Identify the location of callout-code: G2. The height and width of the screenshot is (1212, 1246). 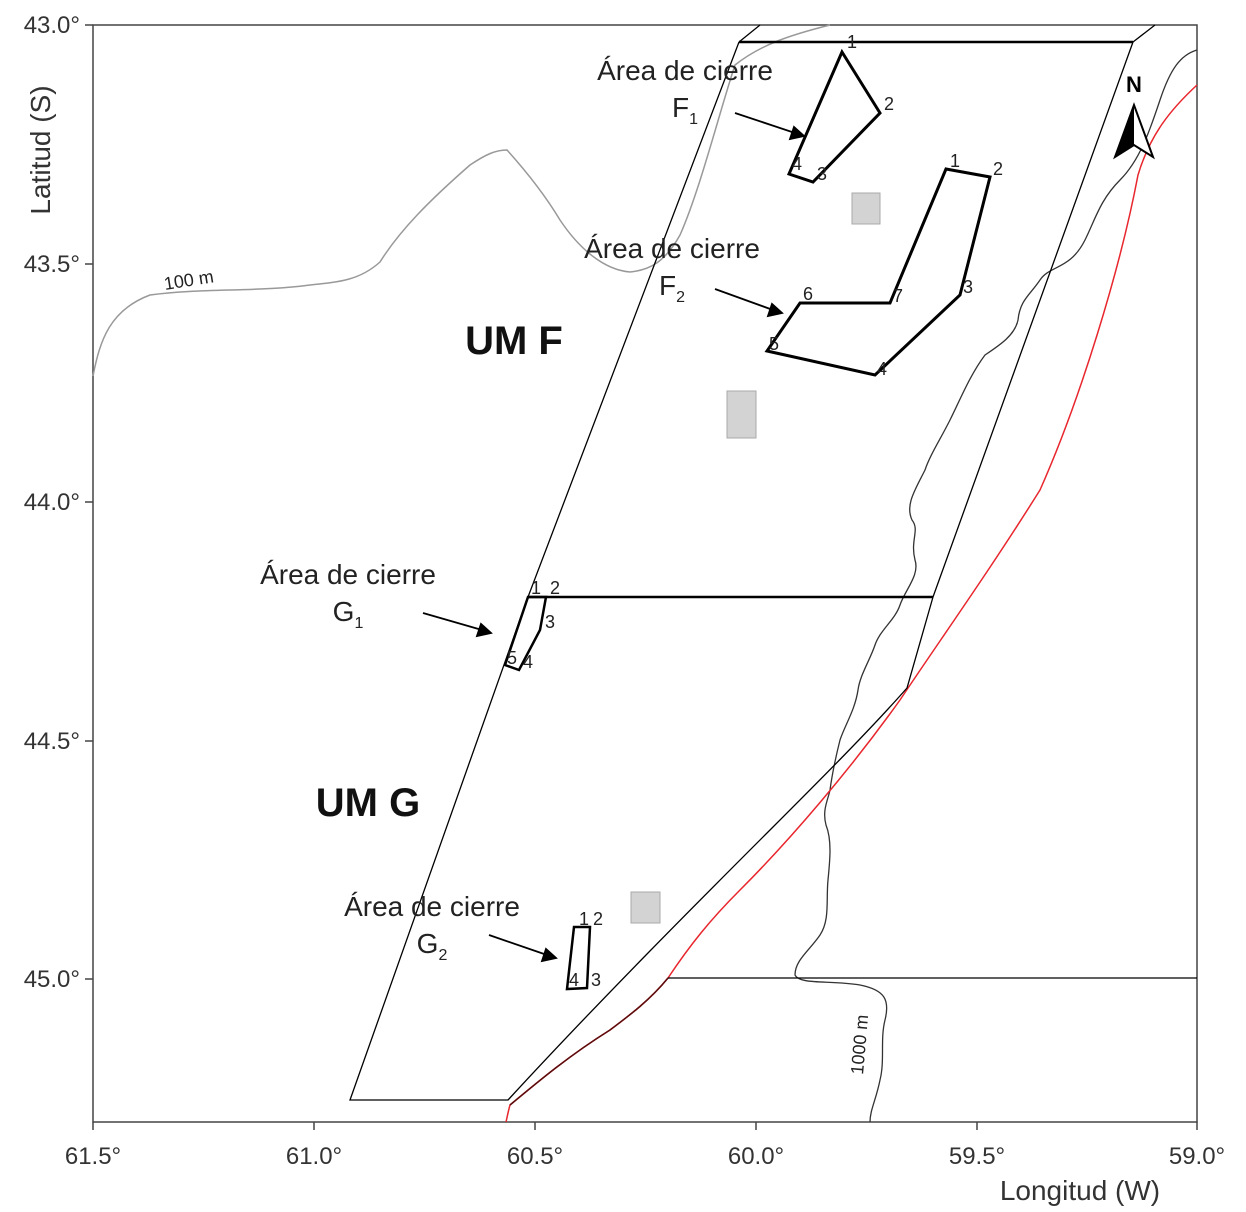
(432, 946).